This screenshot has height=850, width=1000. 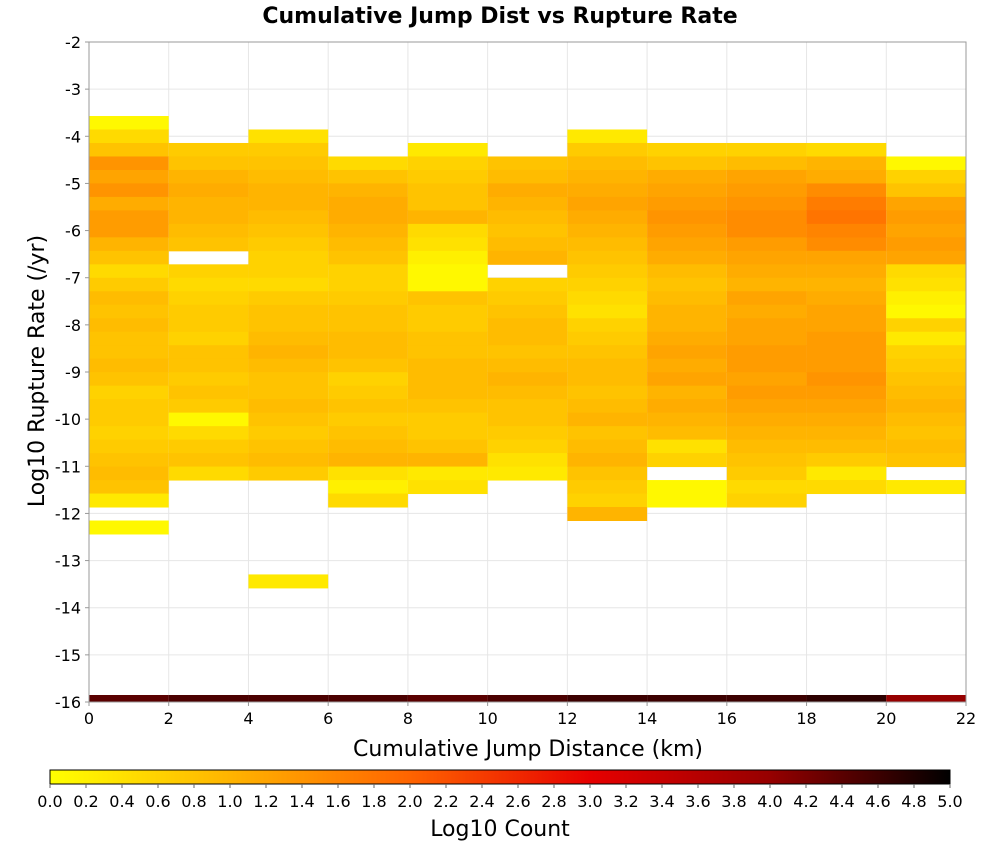 I want to click on colorbar-tick-label: 4.0, so click(x=769, y=801).